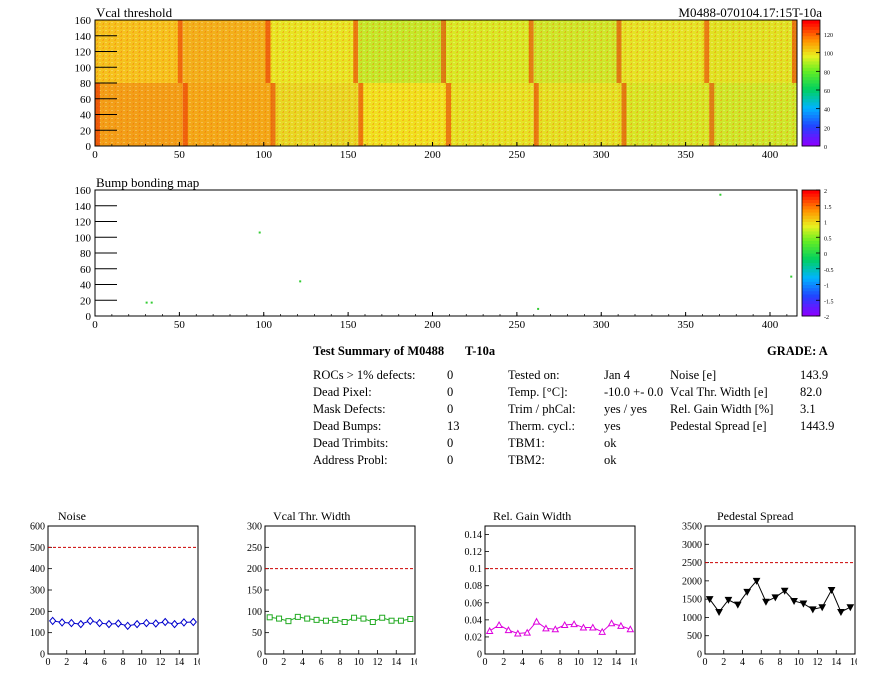 The width and height of the screenshot is (896, 676). I want to click on y-tick-label: 0.14, so click(474, 535).